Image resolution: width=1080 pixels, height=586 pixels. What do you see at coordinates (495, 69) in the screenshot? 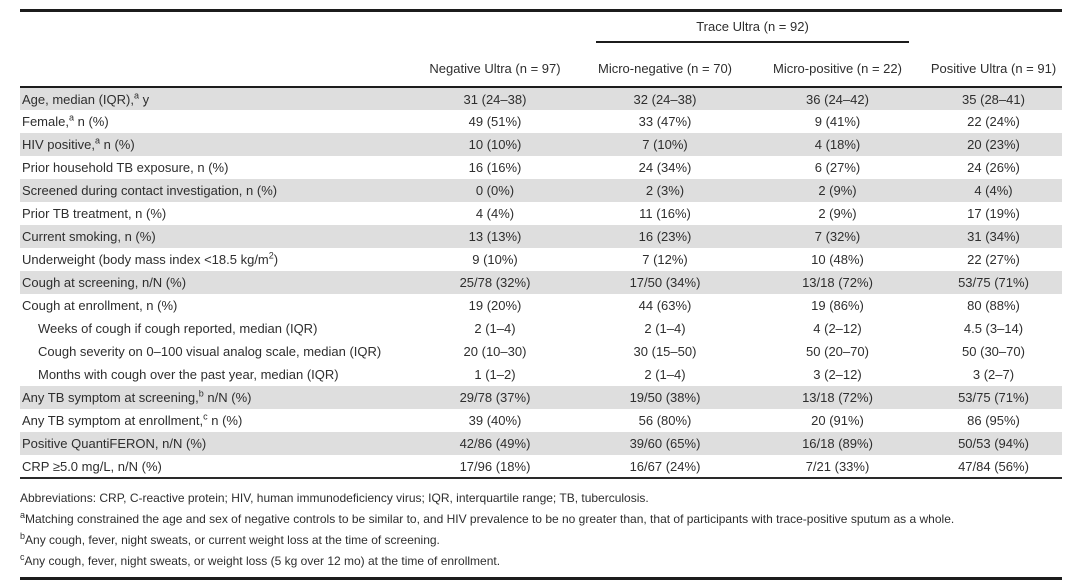
I see `col-header-negative-ultra: Negative Ultra (n = 97)` at bounding box center [495, 69].